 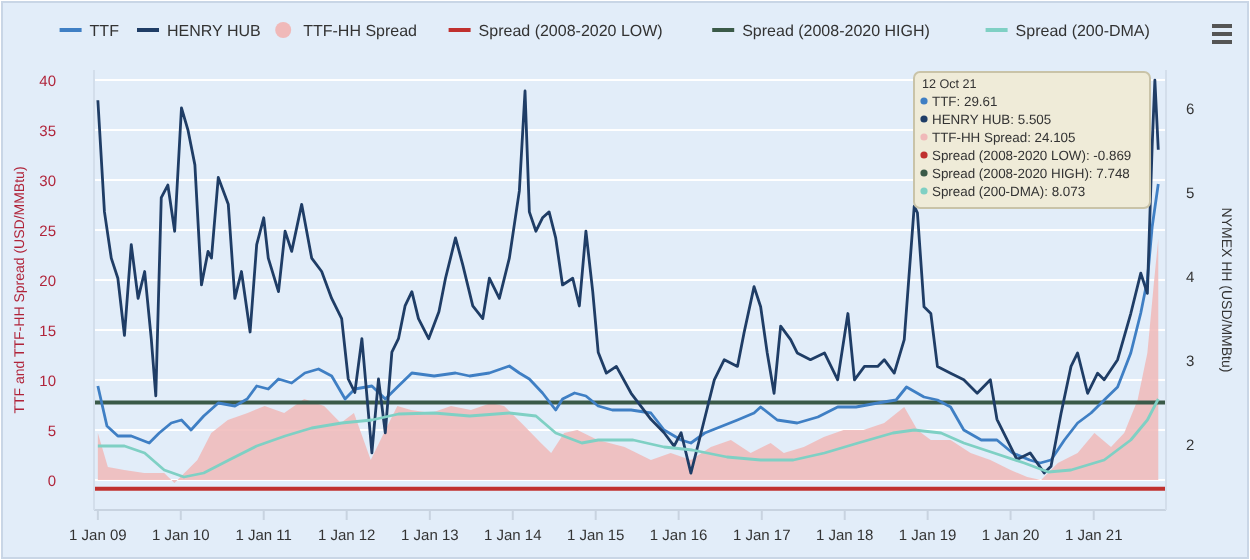 What do you see at coordinates (214, 31) in the screenshot?
I see `legend-label: HENRY HUB` at bounding box center [214, 31].